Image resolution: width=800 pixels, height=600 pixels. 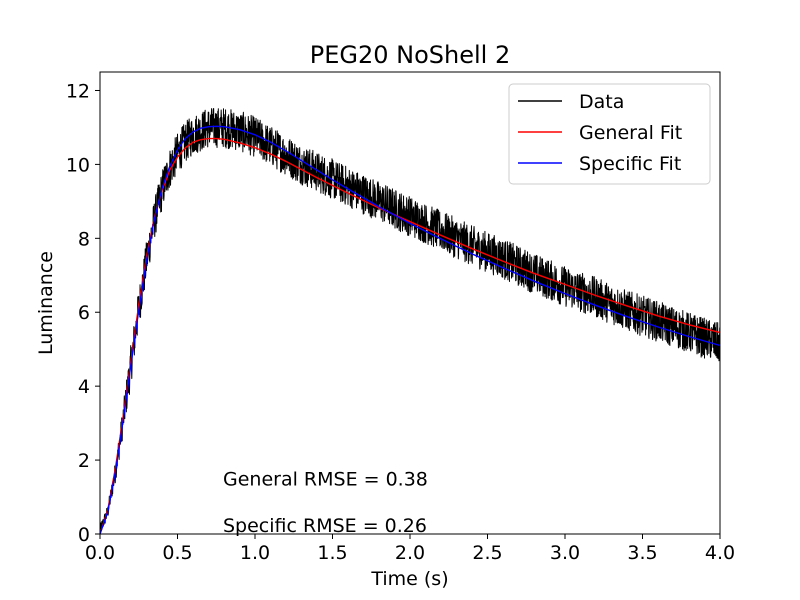 What do you see at coordinates (630, 133) in the screenshot?
I see `legend-entry: General Fit` at bounding box center [630, 133].